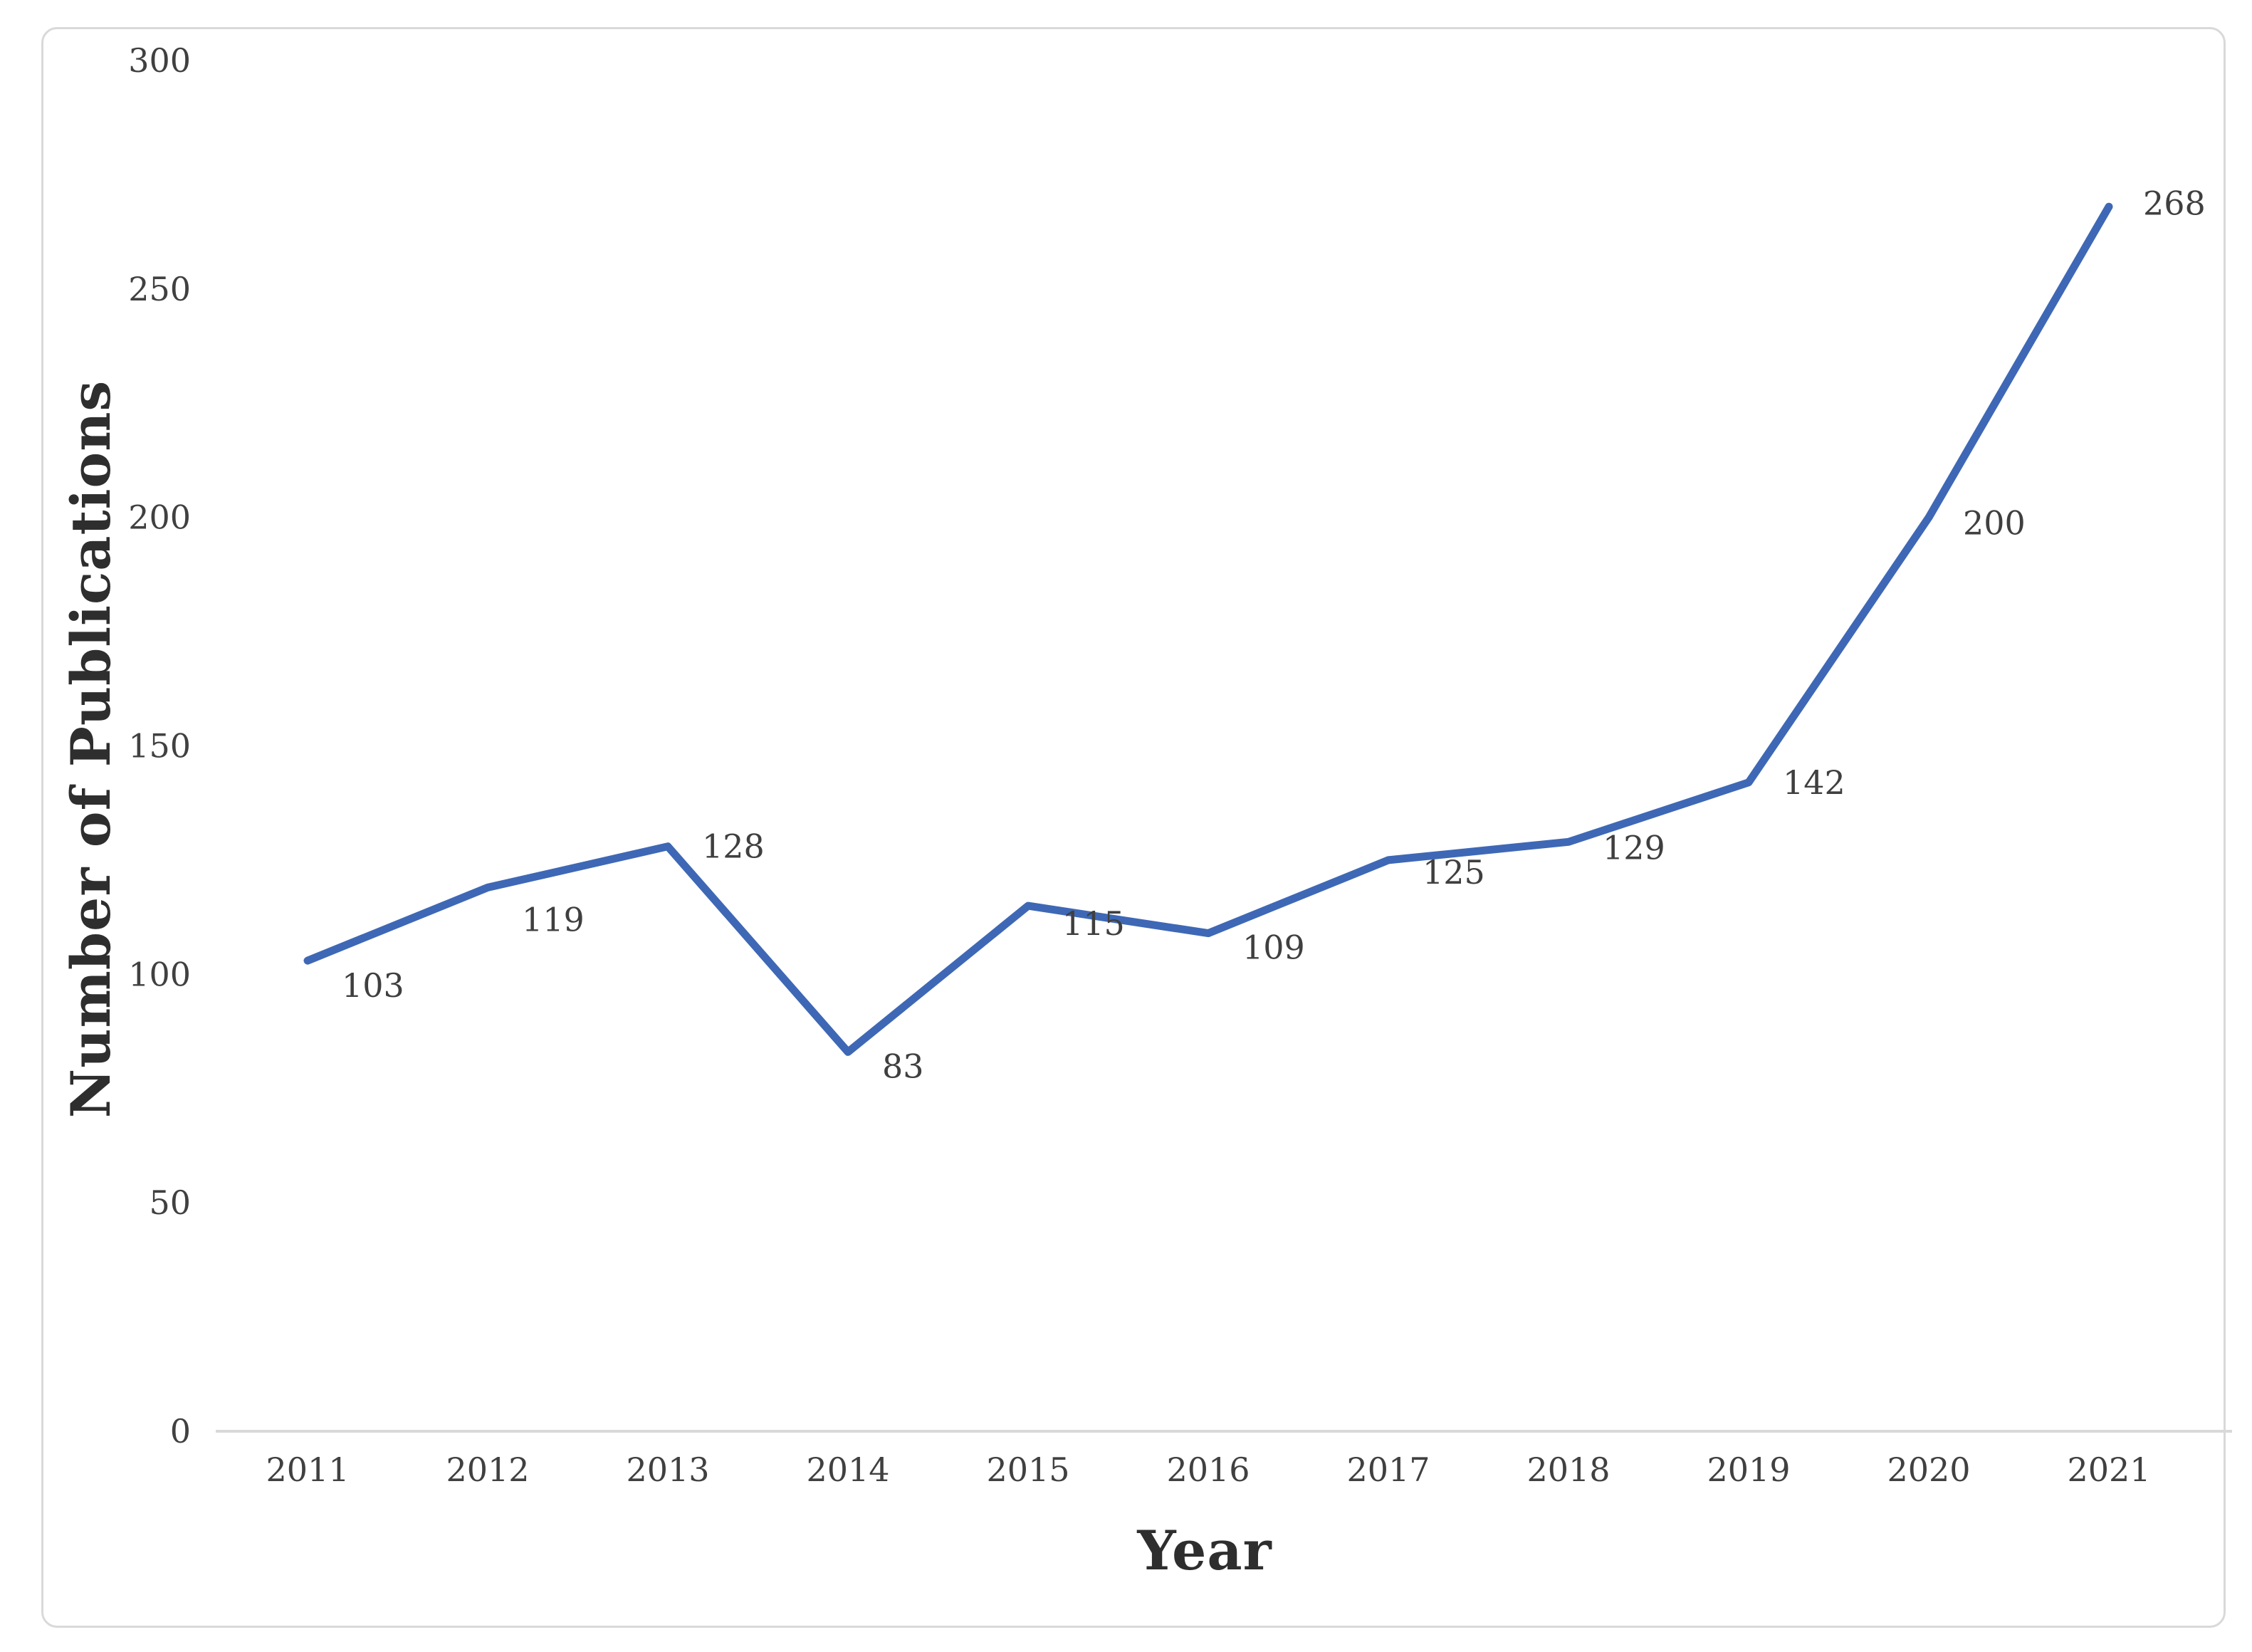 Image resolution: width=2252 pixels, height=1652 pixels. Describe the element at coordinates (1568, 1469) in the screenshot. I see `x-tick-label: 2018` at that location.